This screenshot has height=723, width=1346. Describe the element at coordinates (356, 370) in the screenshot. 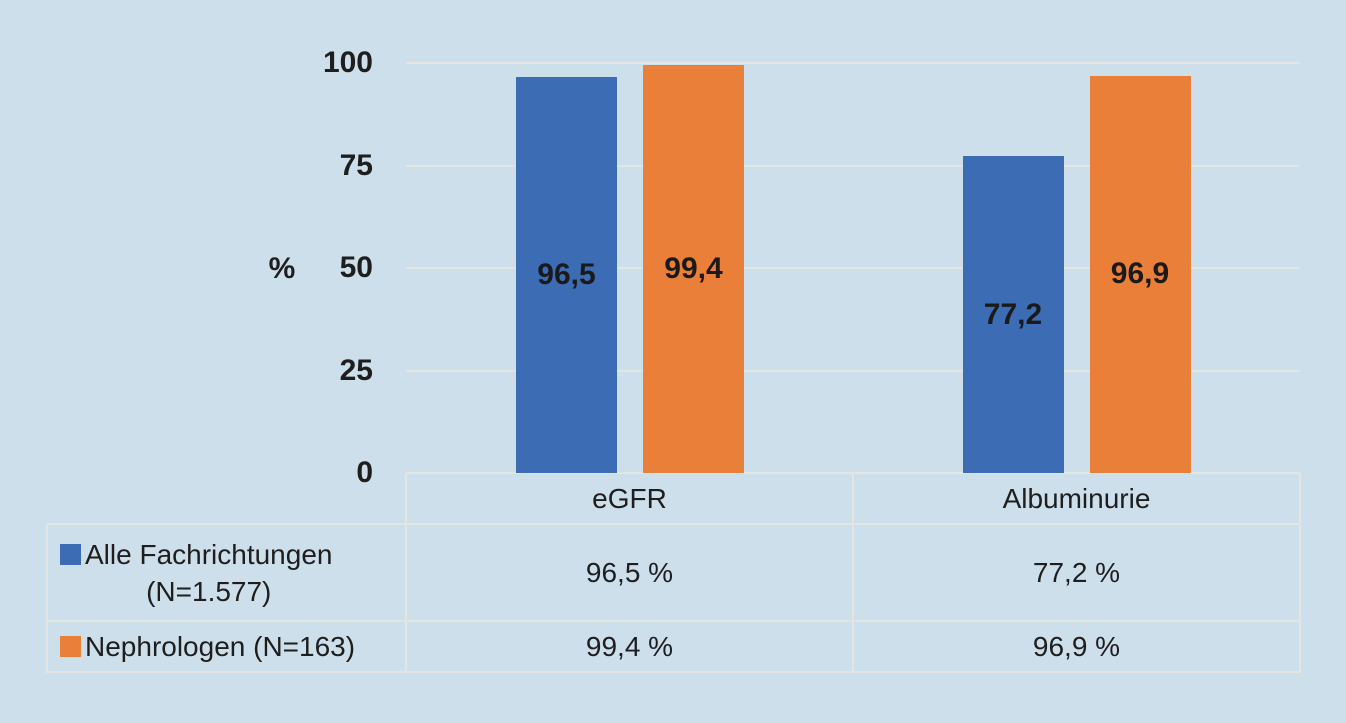

I see `y-tick-label-25: 25` at that location.